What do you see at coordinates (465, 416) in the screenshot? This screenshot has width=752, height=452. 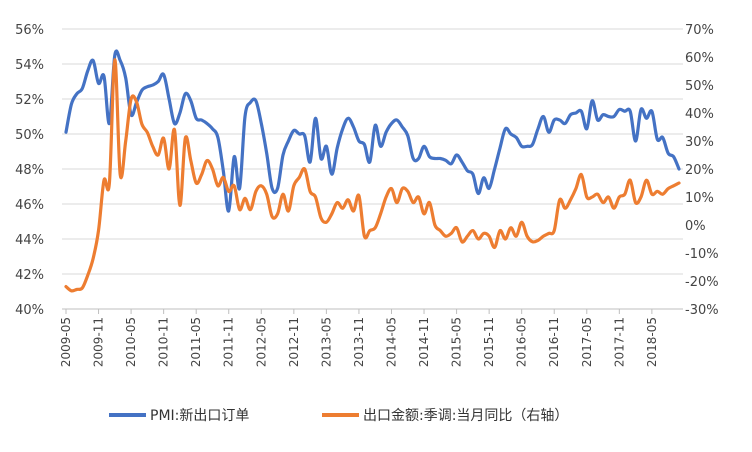 I see `legend-label-export: 出口金额:季调:当月同比（右轴）` at bounding box center [465, 416].